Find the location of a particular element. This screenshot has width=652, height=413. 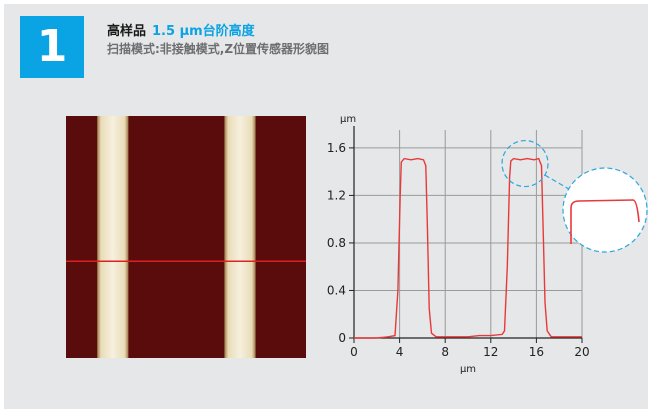

x-tick-label: 4 is located at coordinates (400, 352).